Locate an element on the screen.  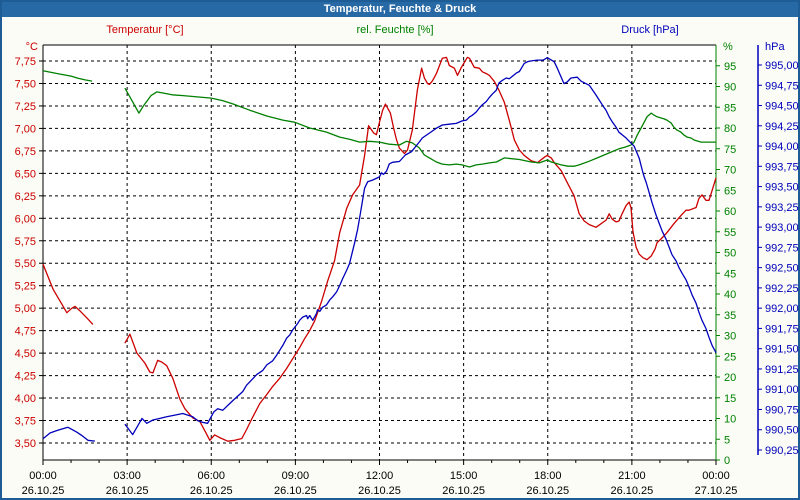
pressure-axis-tick-label: 991,25 is located at coordinates (782, 370).